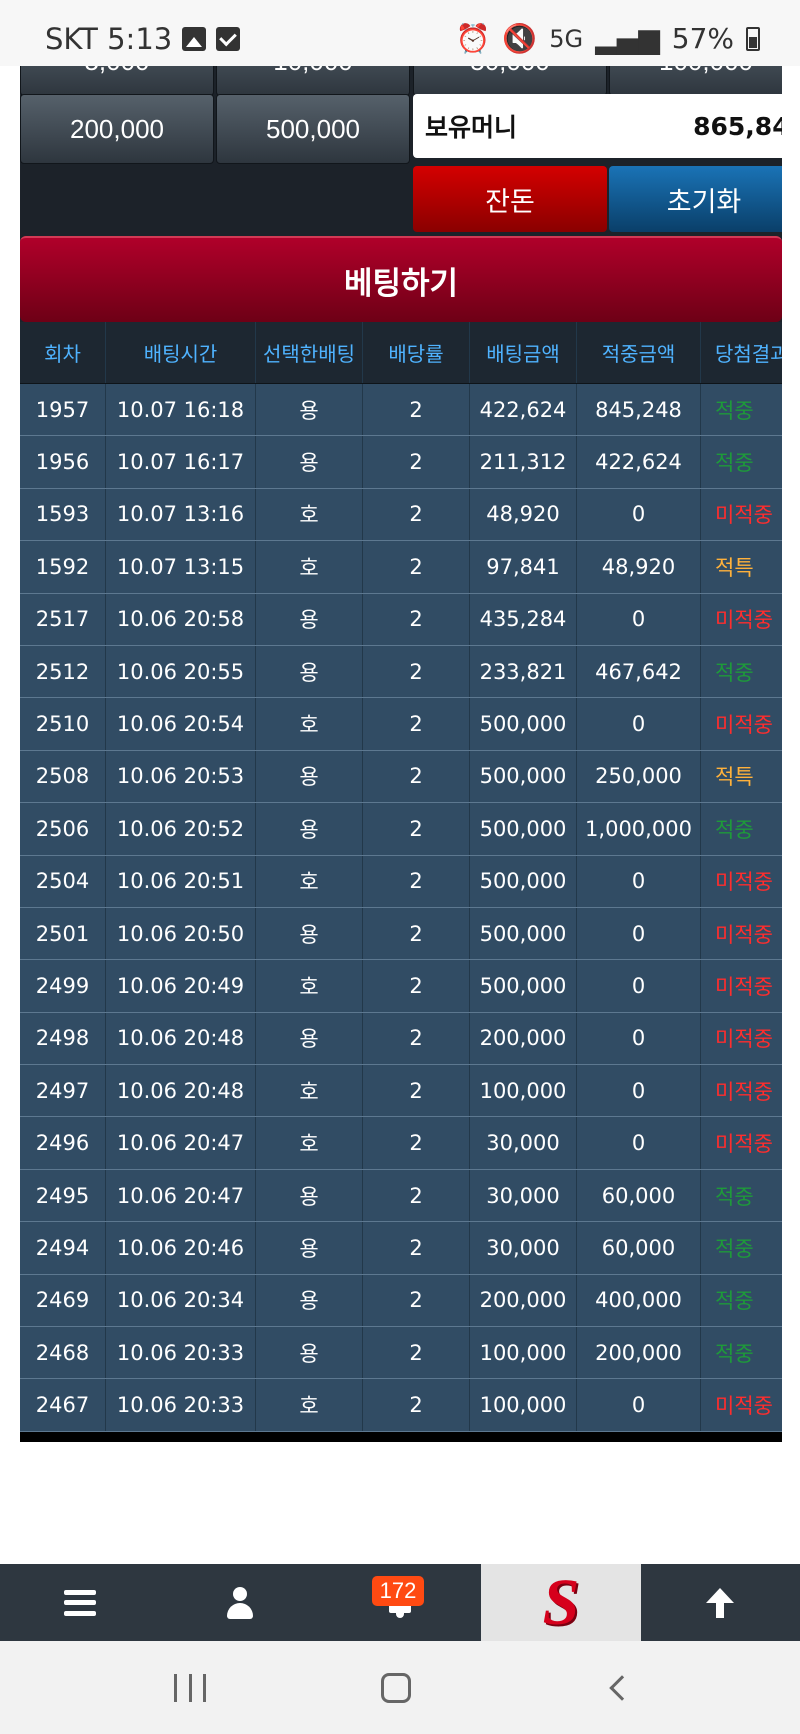 The image size is (800, 1734). I want to click on cell-round: 2504, so click(63, 881).